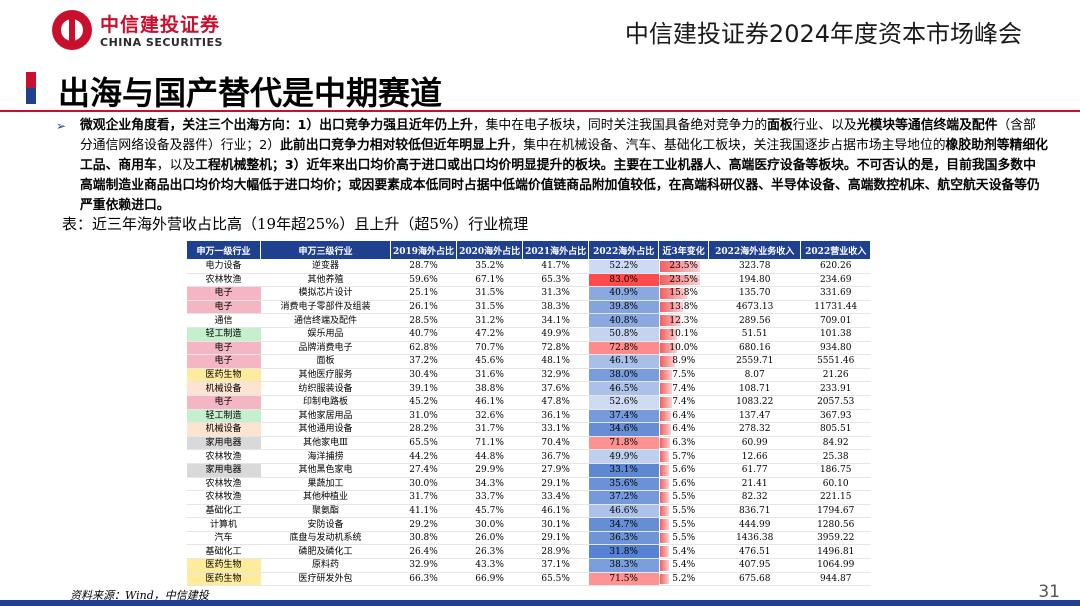 This screenshot has width=1080, height=606. What do you see at coordinates (423, 361) in the screenshot?
I see `table-cell: 37.2%` at bounding box center [423, 361].